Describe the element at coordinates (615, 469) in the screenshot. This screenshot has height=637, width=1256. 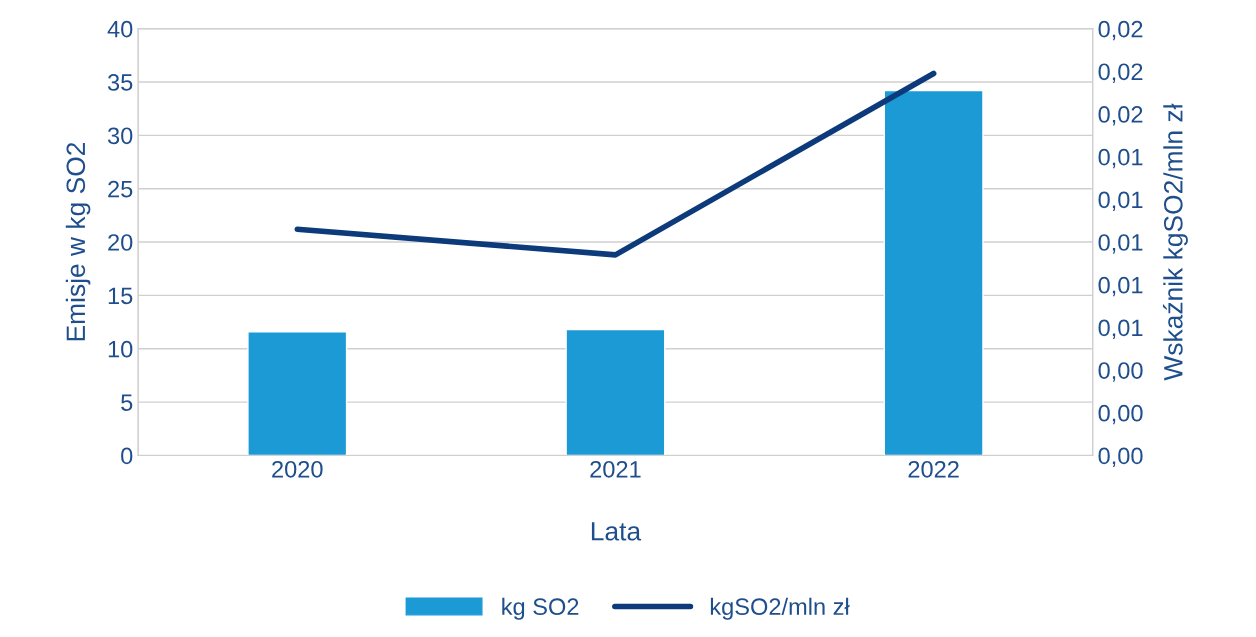
I see `x-tick-label: 2021` at that location.